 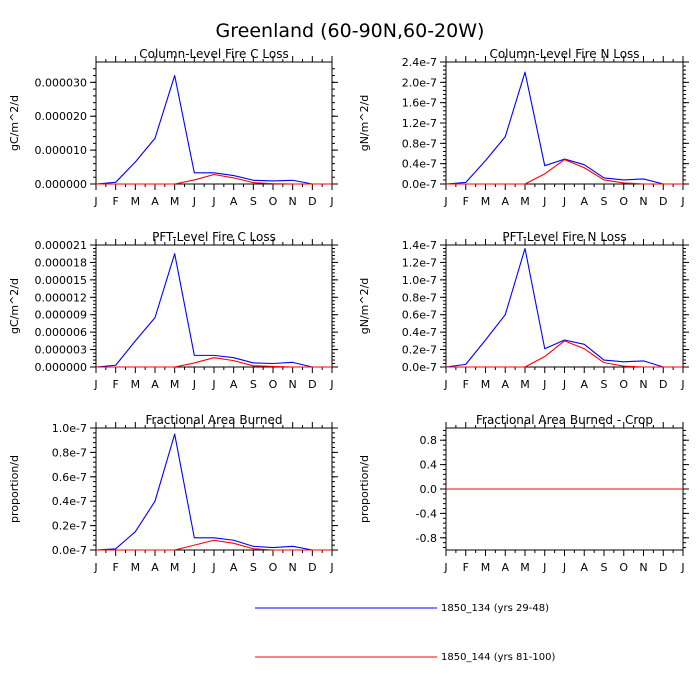 I want to click on panel-title: Column-Level Fire N Loss, so click(x=564, y=54).